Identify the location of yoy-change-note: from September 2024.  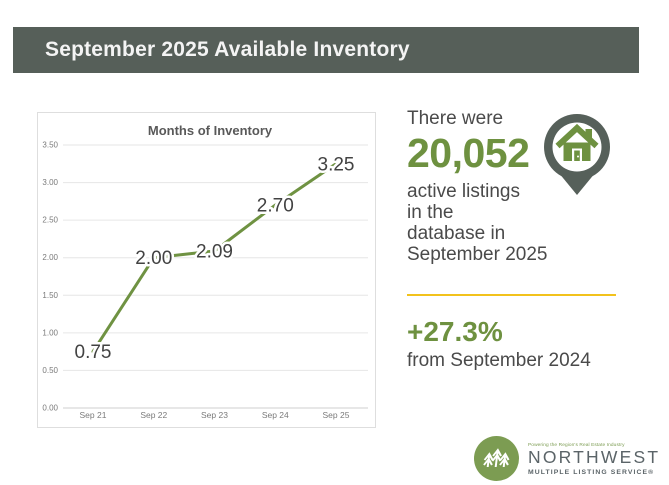
(499, 360).